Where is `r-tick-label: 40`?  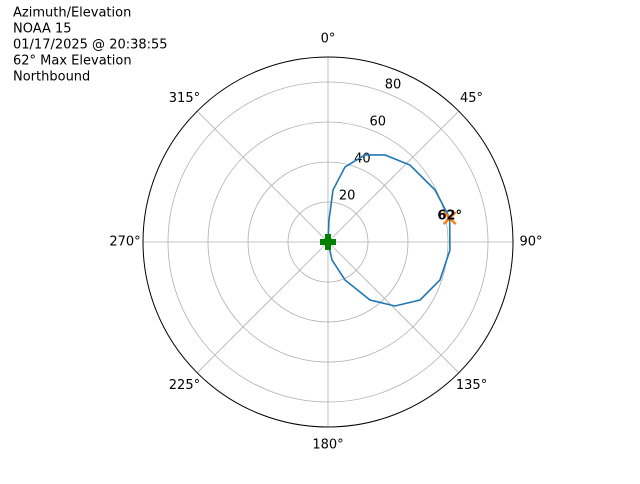
r-tick-label: 40 is located at coordinates (362, 158).